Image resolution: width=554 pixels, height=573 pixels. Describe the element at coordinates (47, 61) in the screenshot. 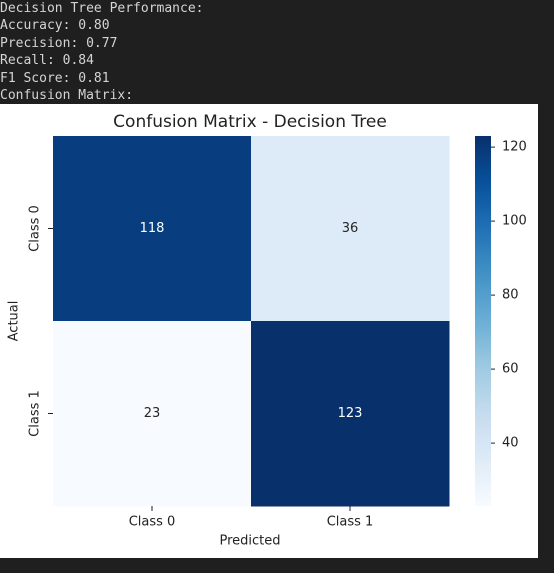

I see `console-line: Recall: 0.84` at that location.